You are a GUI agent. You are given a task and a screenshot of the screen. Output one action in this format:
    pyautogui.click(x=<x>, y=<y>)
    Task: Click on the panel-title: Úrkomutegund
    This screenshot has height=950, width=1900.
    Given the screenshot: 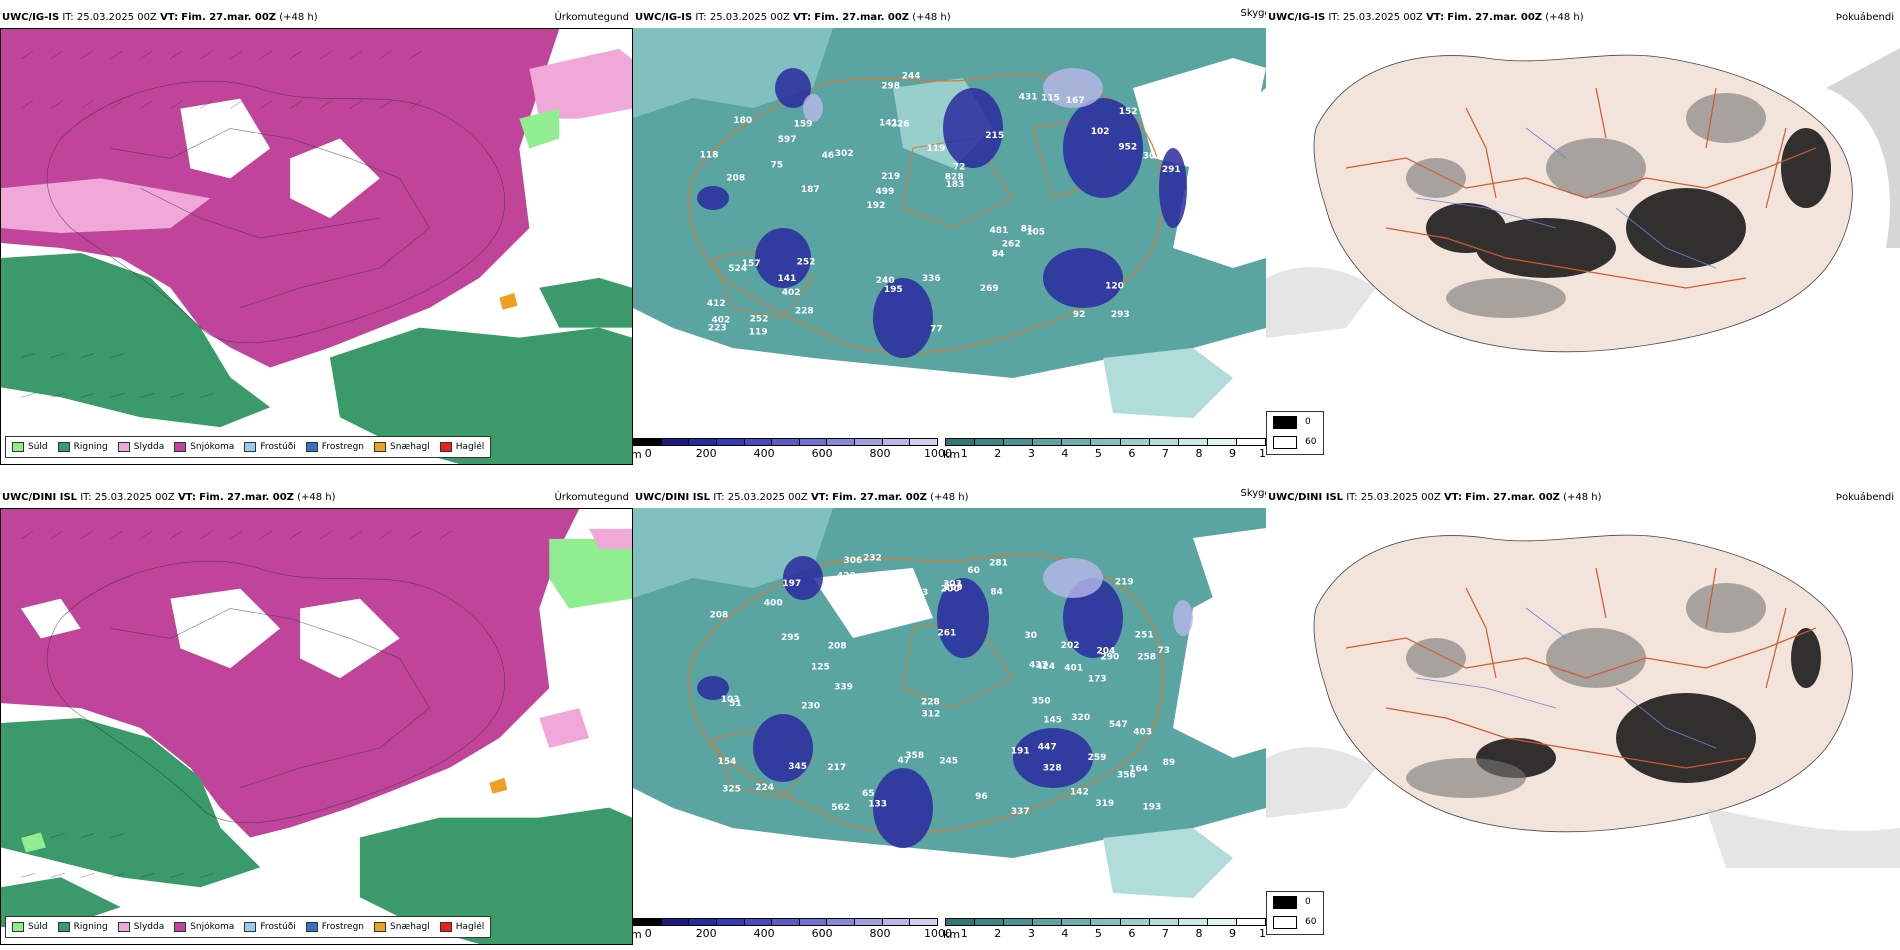 What is the action you would take?
    pyautogui.click(x=591, y=17)
    